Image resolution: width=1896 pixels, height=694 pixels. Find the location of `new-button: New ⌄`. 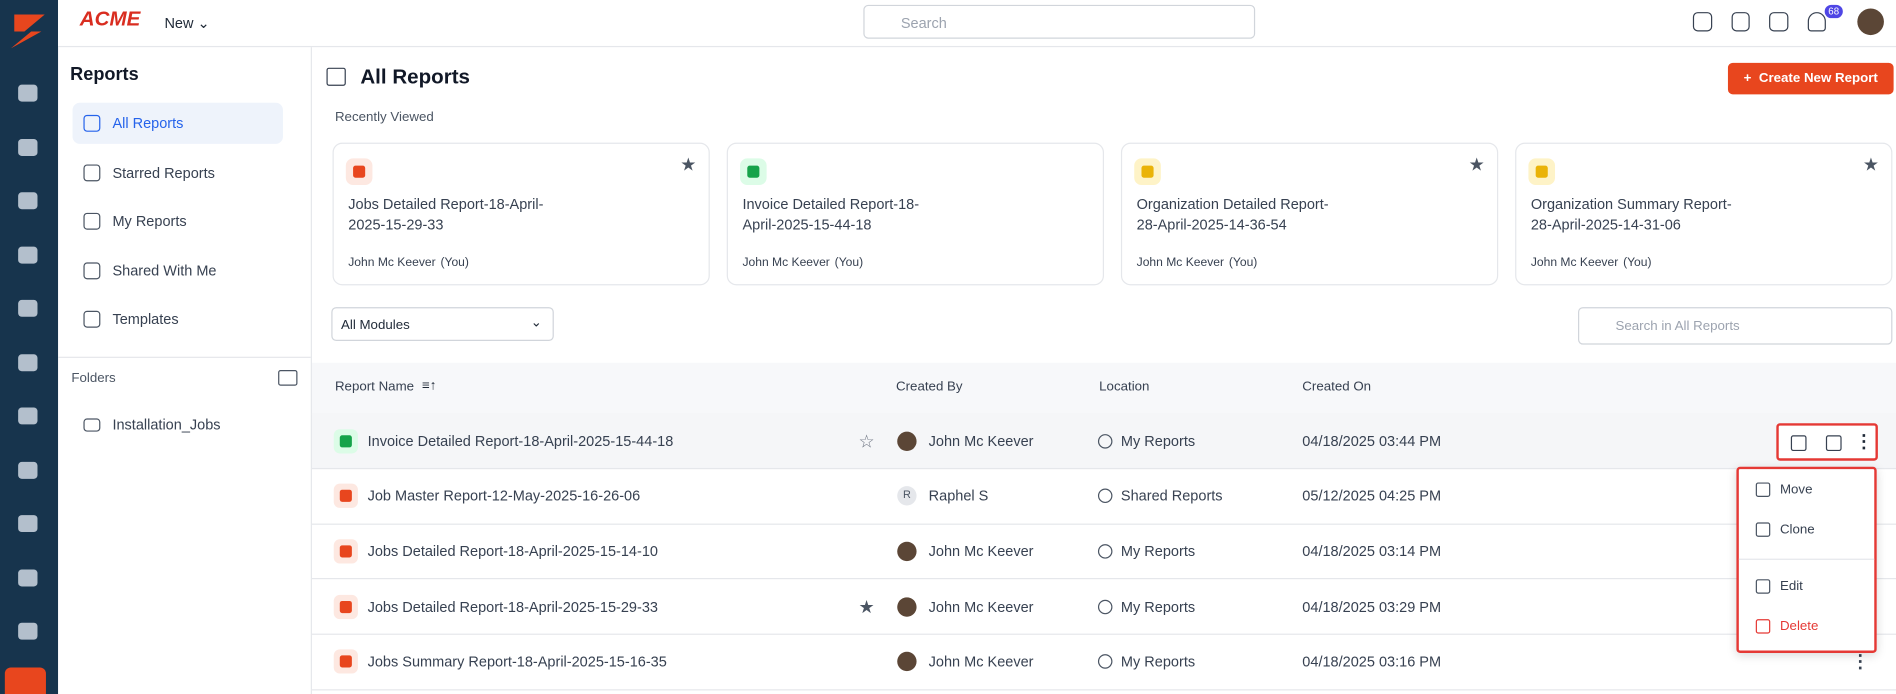

new-button: New ⌄ is located at coordinates (187, 23).